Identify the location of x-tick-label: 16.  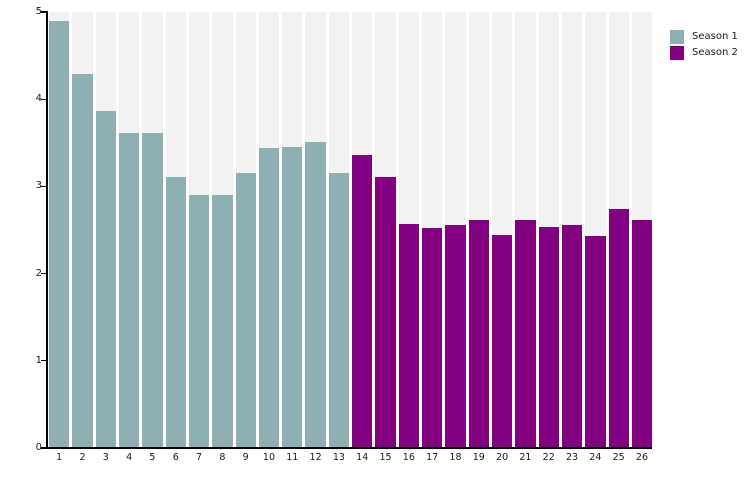
(408, 457).